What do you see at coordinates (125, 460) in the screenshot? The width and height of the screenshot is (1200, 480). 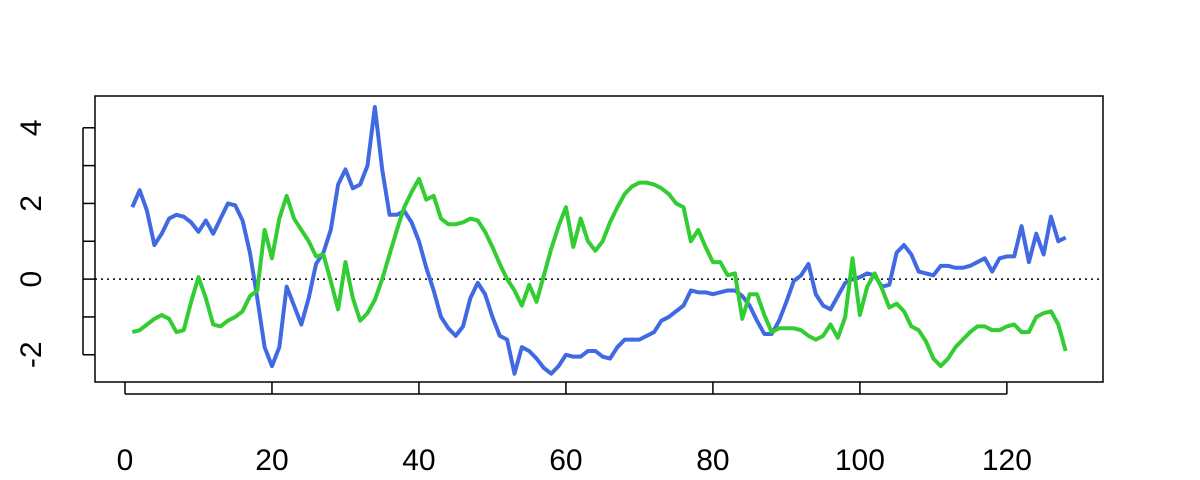 I see `x-tick-label: 0` at bounding box center [125, 460].